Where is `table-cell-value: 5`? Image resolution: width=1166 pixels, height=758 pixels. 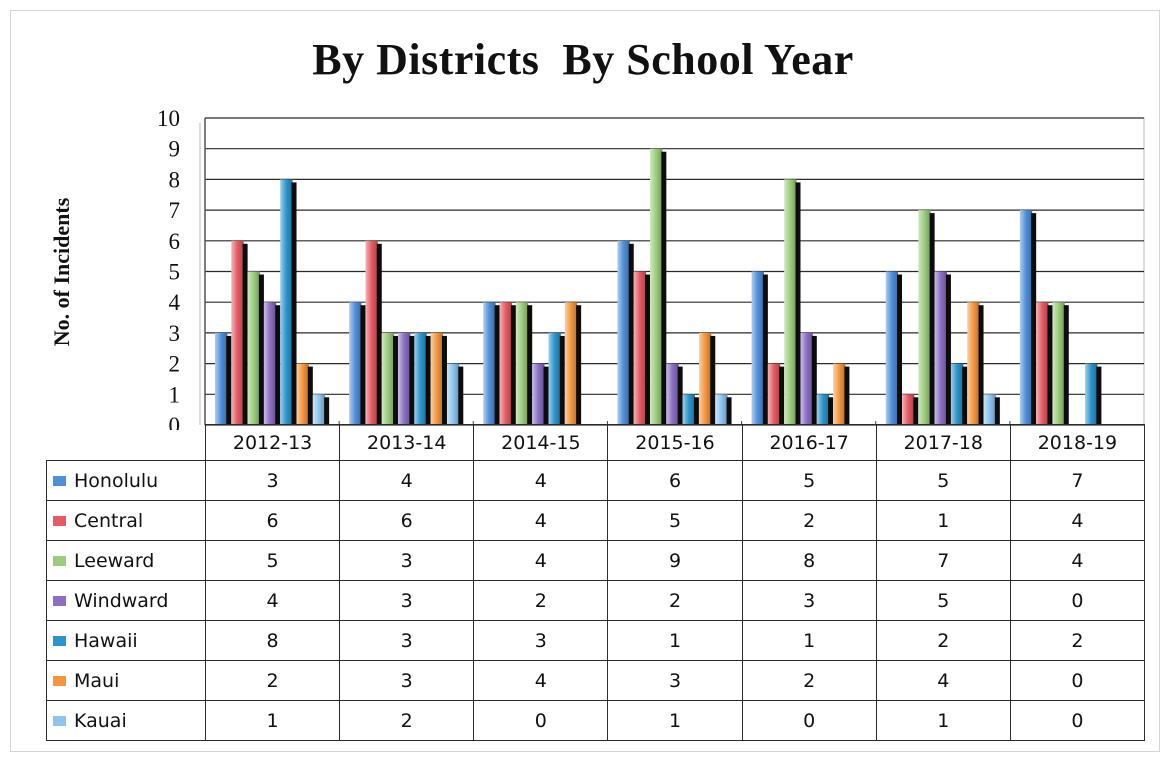
table-cell-value: 5 is located at coordinates (943, 600).